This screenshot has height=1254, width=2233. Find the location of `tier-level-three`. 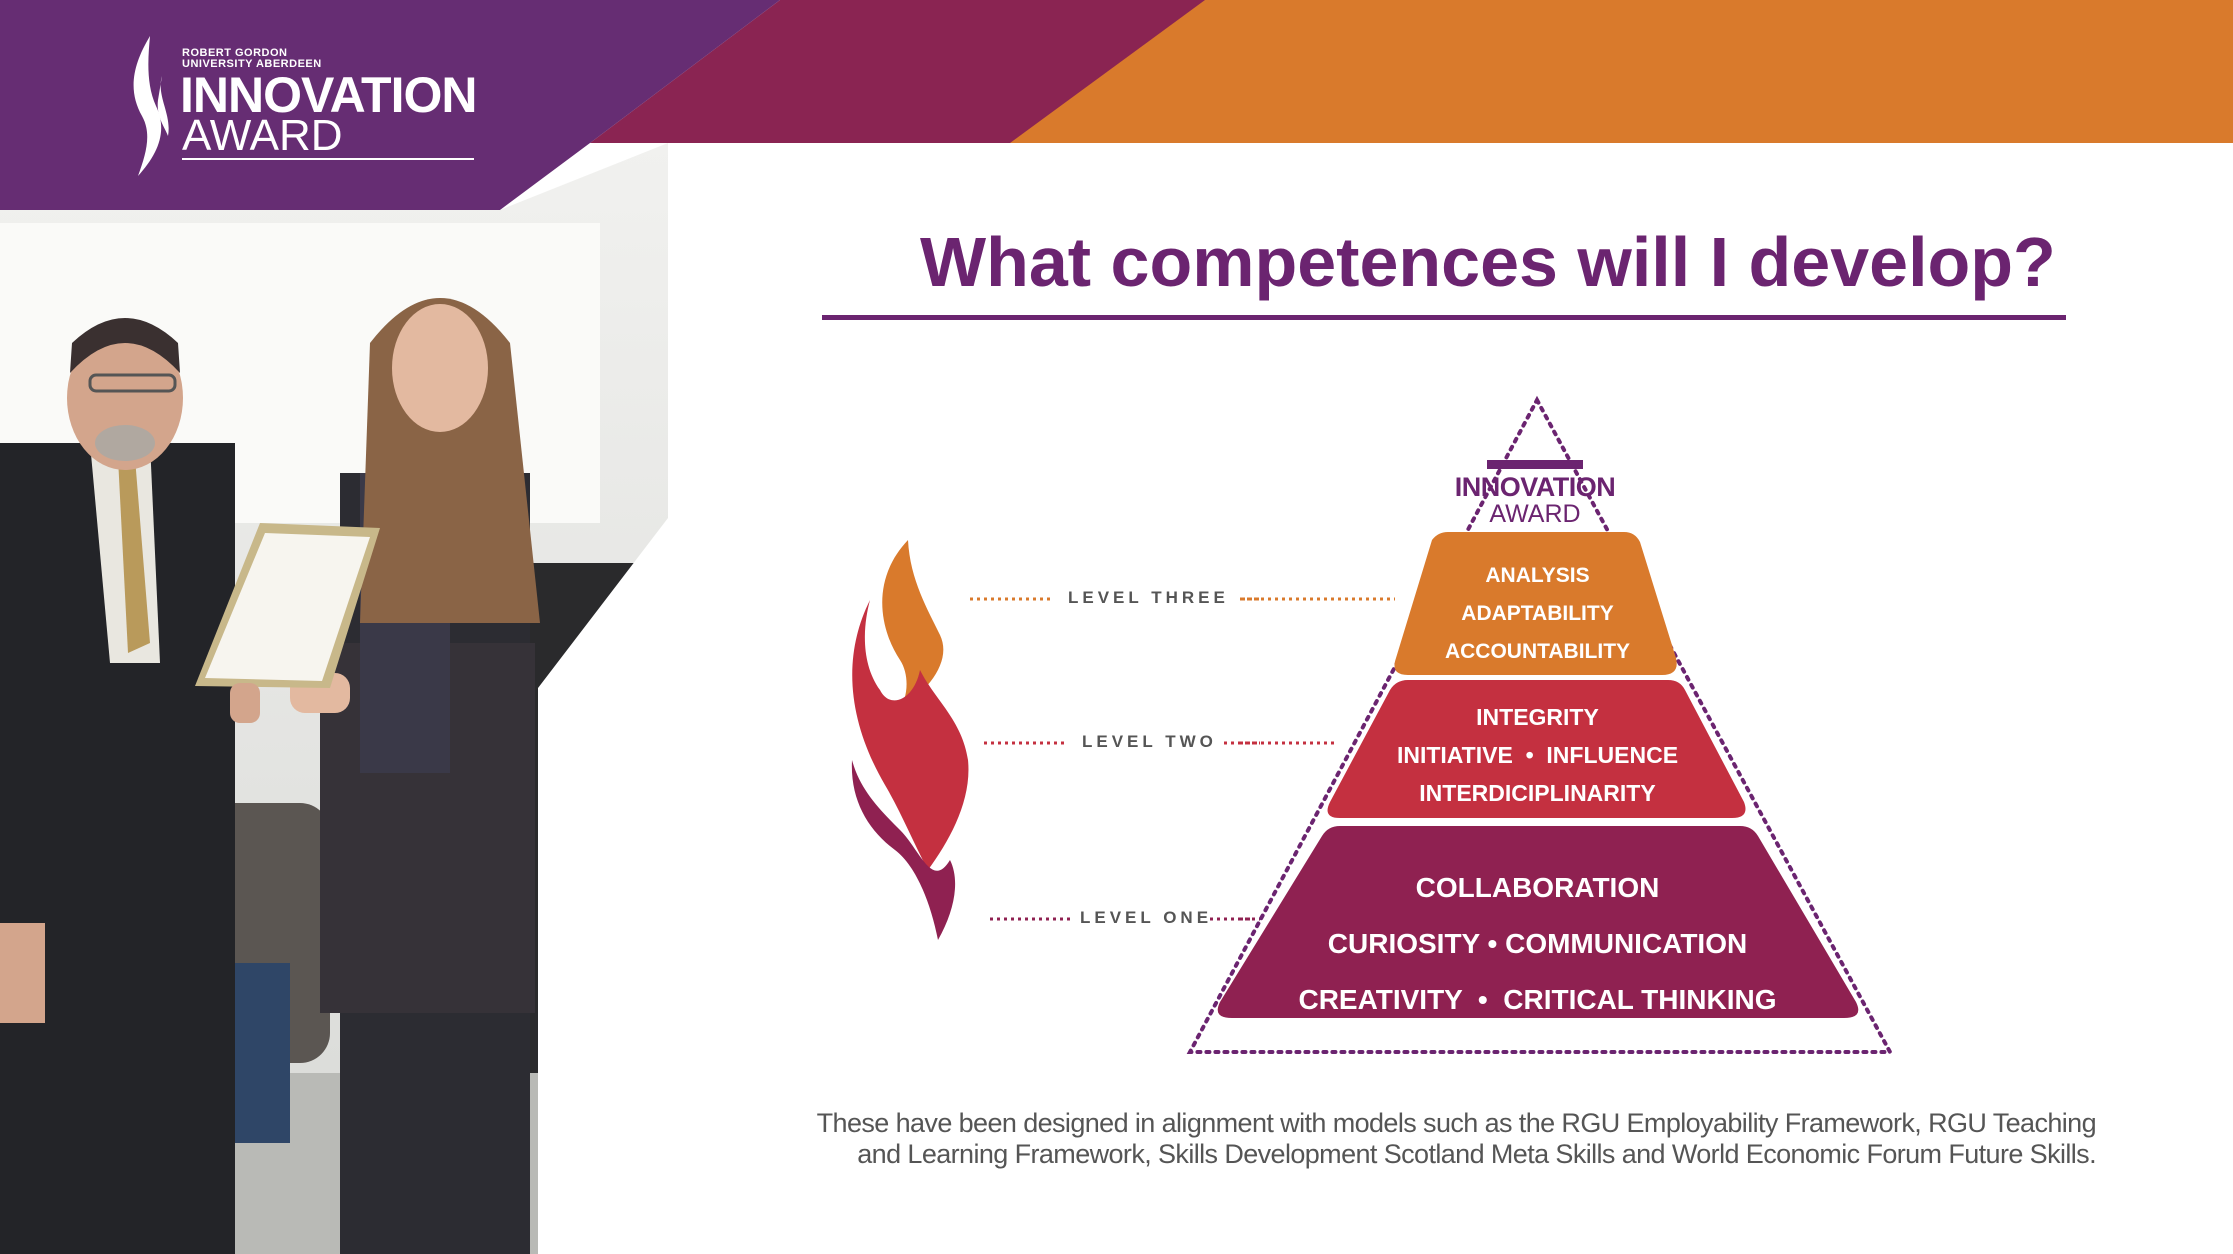

tier-level-three is located at coordinates (1535, 603).